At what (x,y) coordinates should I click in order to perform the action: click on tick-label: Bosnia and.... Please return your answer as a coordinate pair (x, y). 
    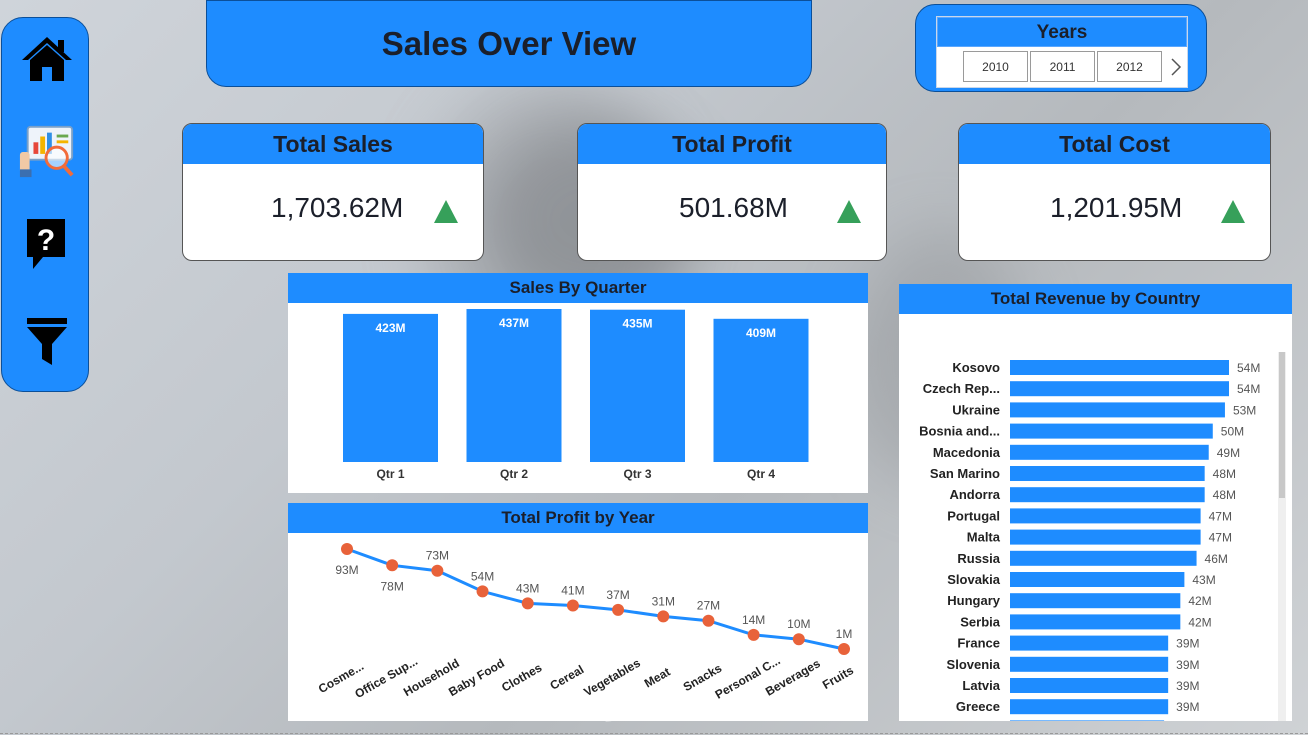
    Looking at the image, I should click on (959, 431).